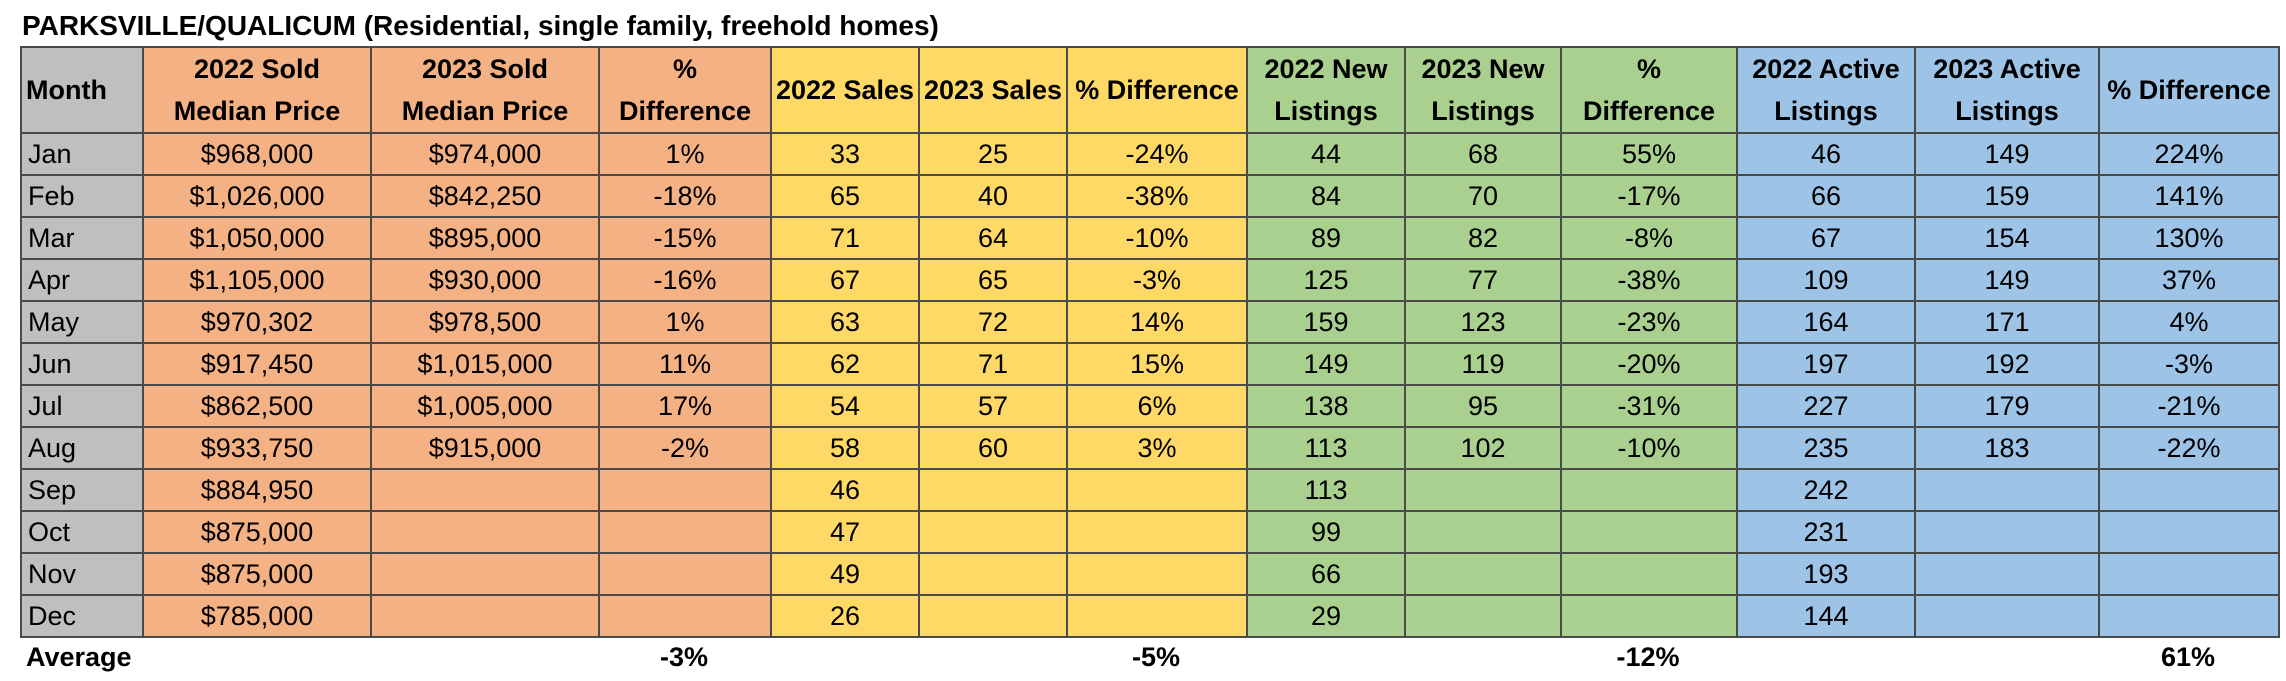 Image resolution: width=2286 pixels, height=681 pixels. Describe the element at coordinates (685, 280) in the screenshot. I see `price-difference-cell: -16%` at that location.